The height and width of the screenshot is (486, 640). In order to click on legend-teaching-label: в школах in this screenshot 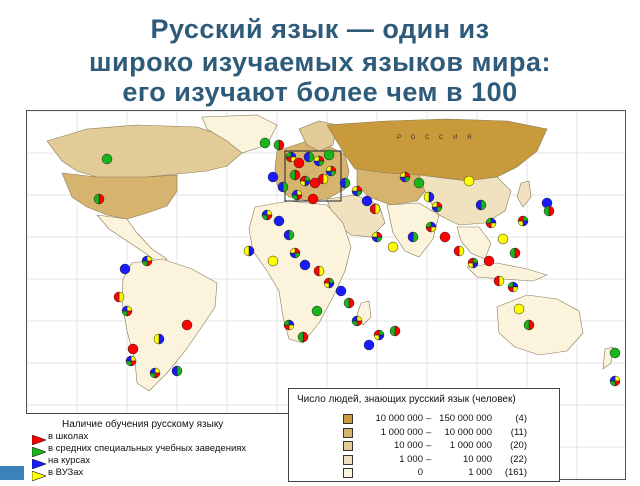, I will do `click(68, 436)`.